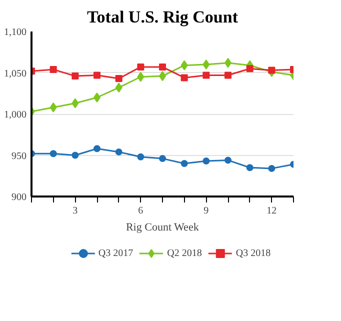 The height and width of the screenshot is (321, 341). What do you see at coordinates (19, 156) in the screenshot?
I see `y-tick-label: 950` at bounding box center [19, 156].